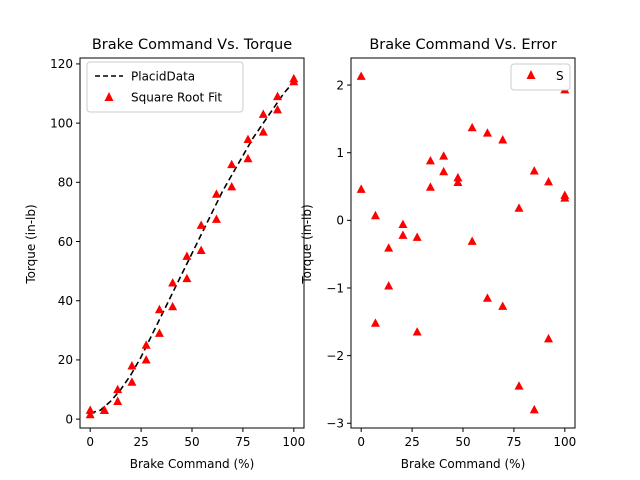  Describe the element at coordinates (293, 442) in the screenshot. I see `chart0-xtick-label: 100` at that location.